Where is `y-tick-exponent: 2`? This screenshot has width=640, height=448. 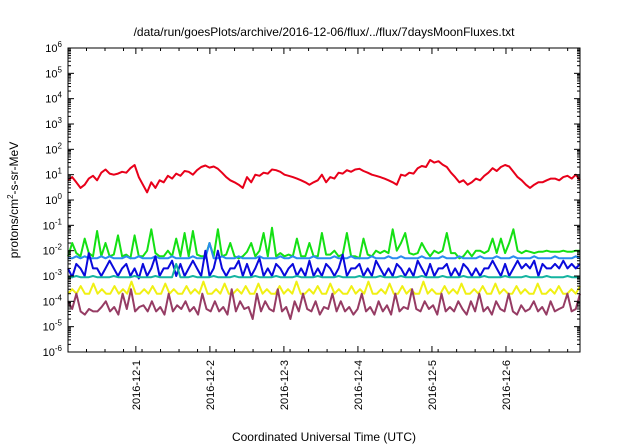
y-tick-exponent: 2 is located at coordinates (60, 145).